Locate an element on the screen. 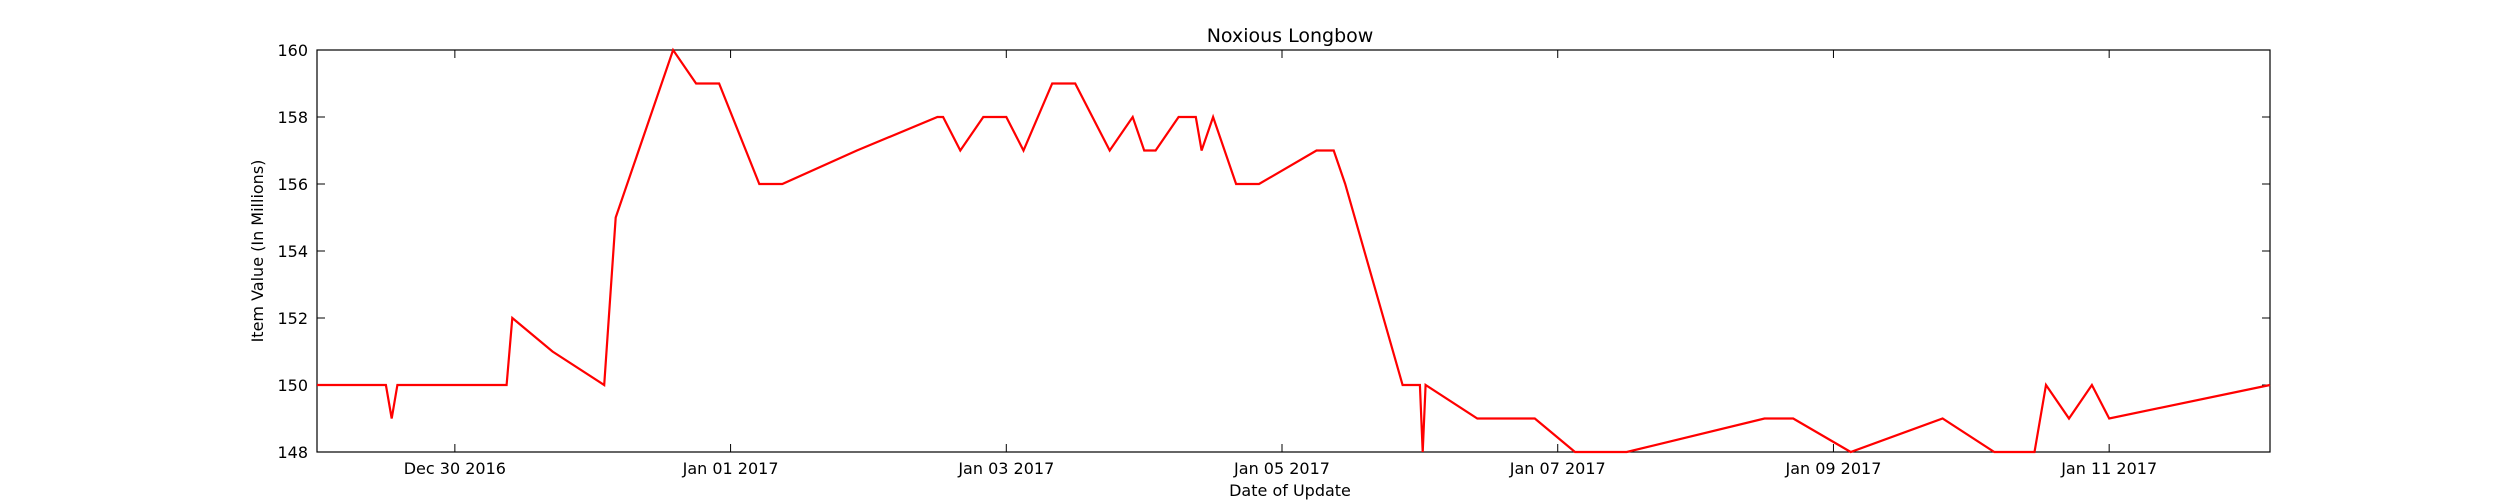 The image size is (2500, 500). x-tick-label: Jan 03 2017 is located at coordinates (1005, 468).